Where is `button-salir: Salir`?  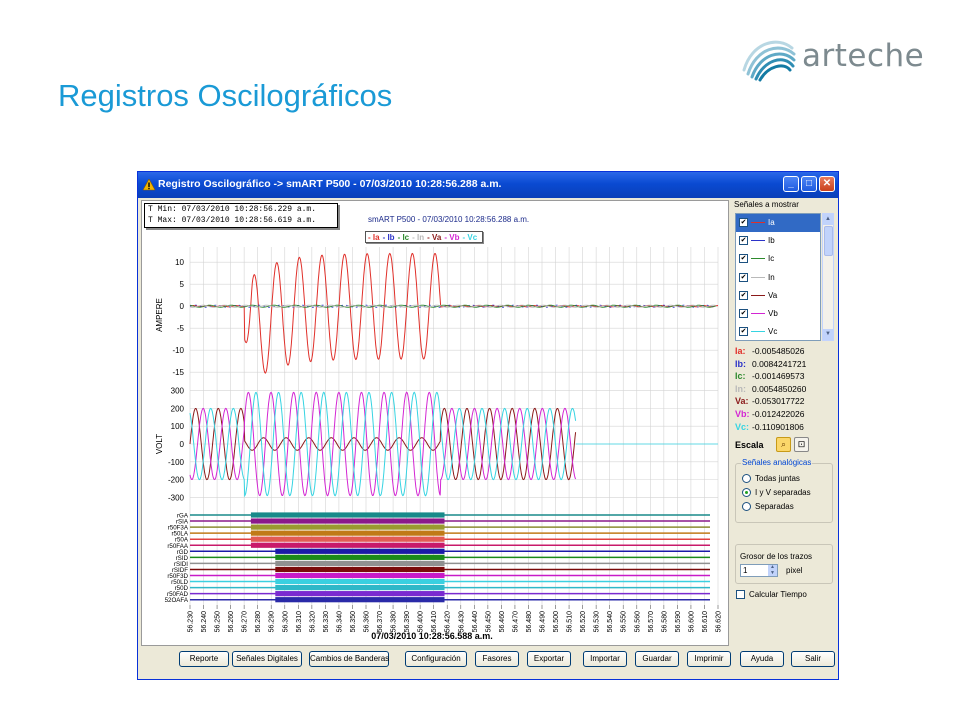
button-salir: Salir is located at coordinates (813, 659).